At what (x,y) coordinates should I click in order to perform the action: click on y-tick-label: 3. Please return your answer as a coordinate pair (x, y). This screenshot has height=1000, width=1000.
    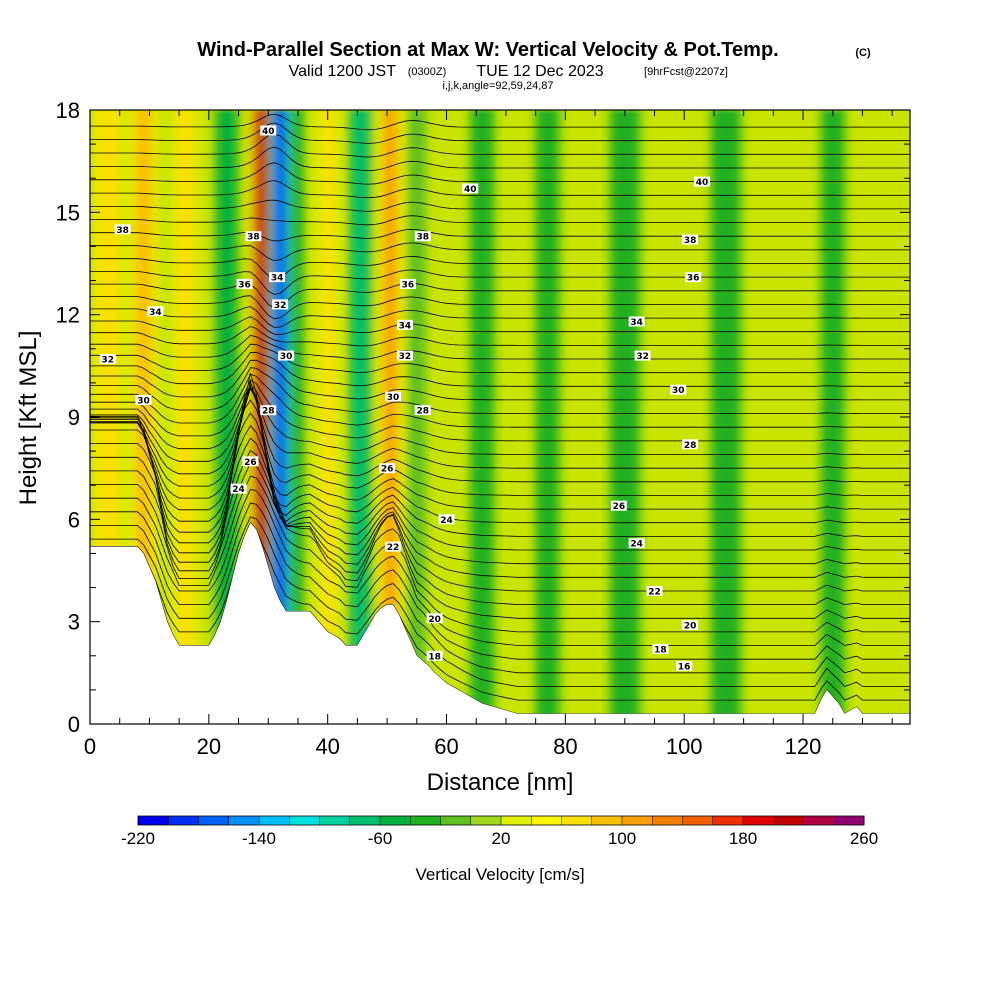
    Looking at the image, I should click on (74, 622).